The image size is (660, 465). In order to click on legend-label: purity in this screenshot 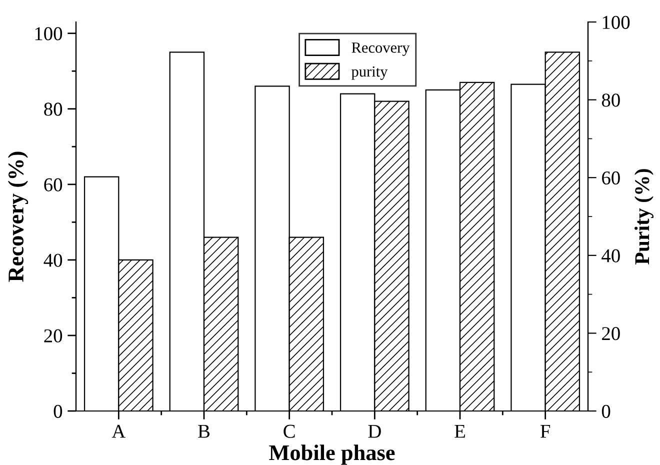, I will do `click(369, 73)`.